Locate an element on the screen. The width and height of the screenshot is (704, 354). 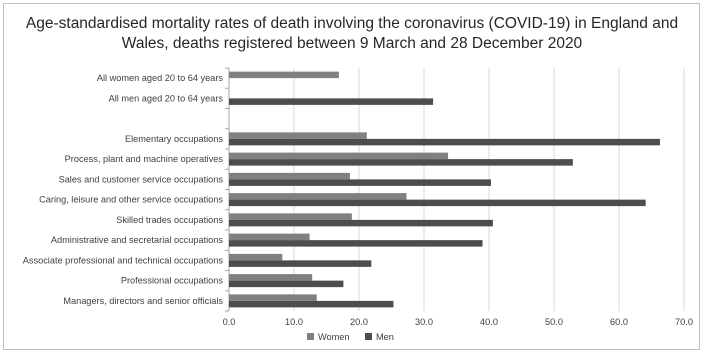
x-tick-label: 30.0 is located at coordinates (424, 322).